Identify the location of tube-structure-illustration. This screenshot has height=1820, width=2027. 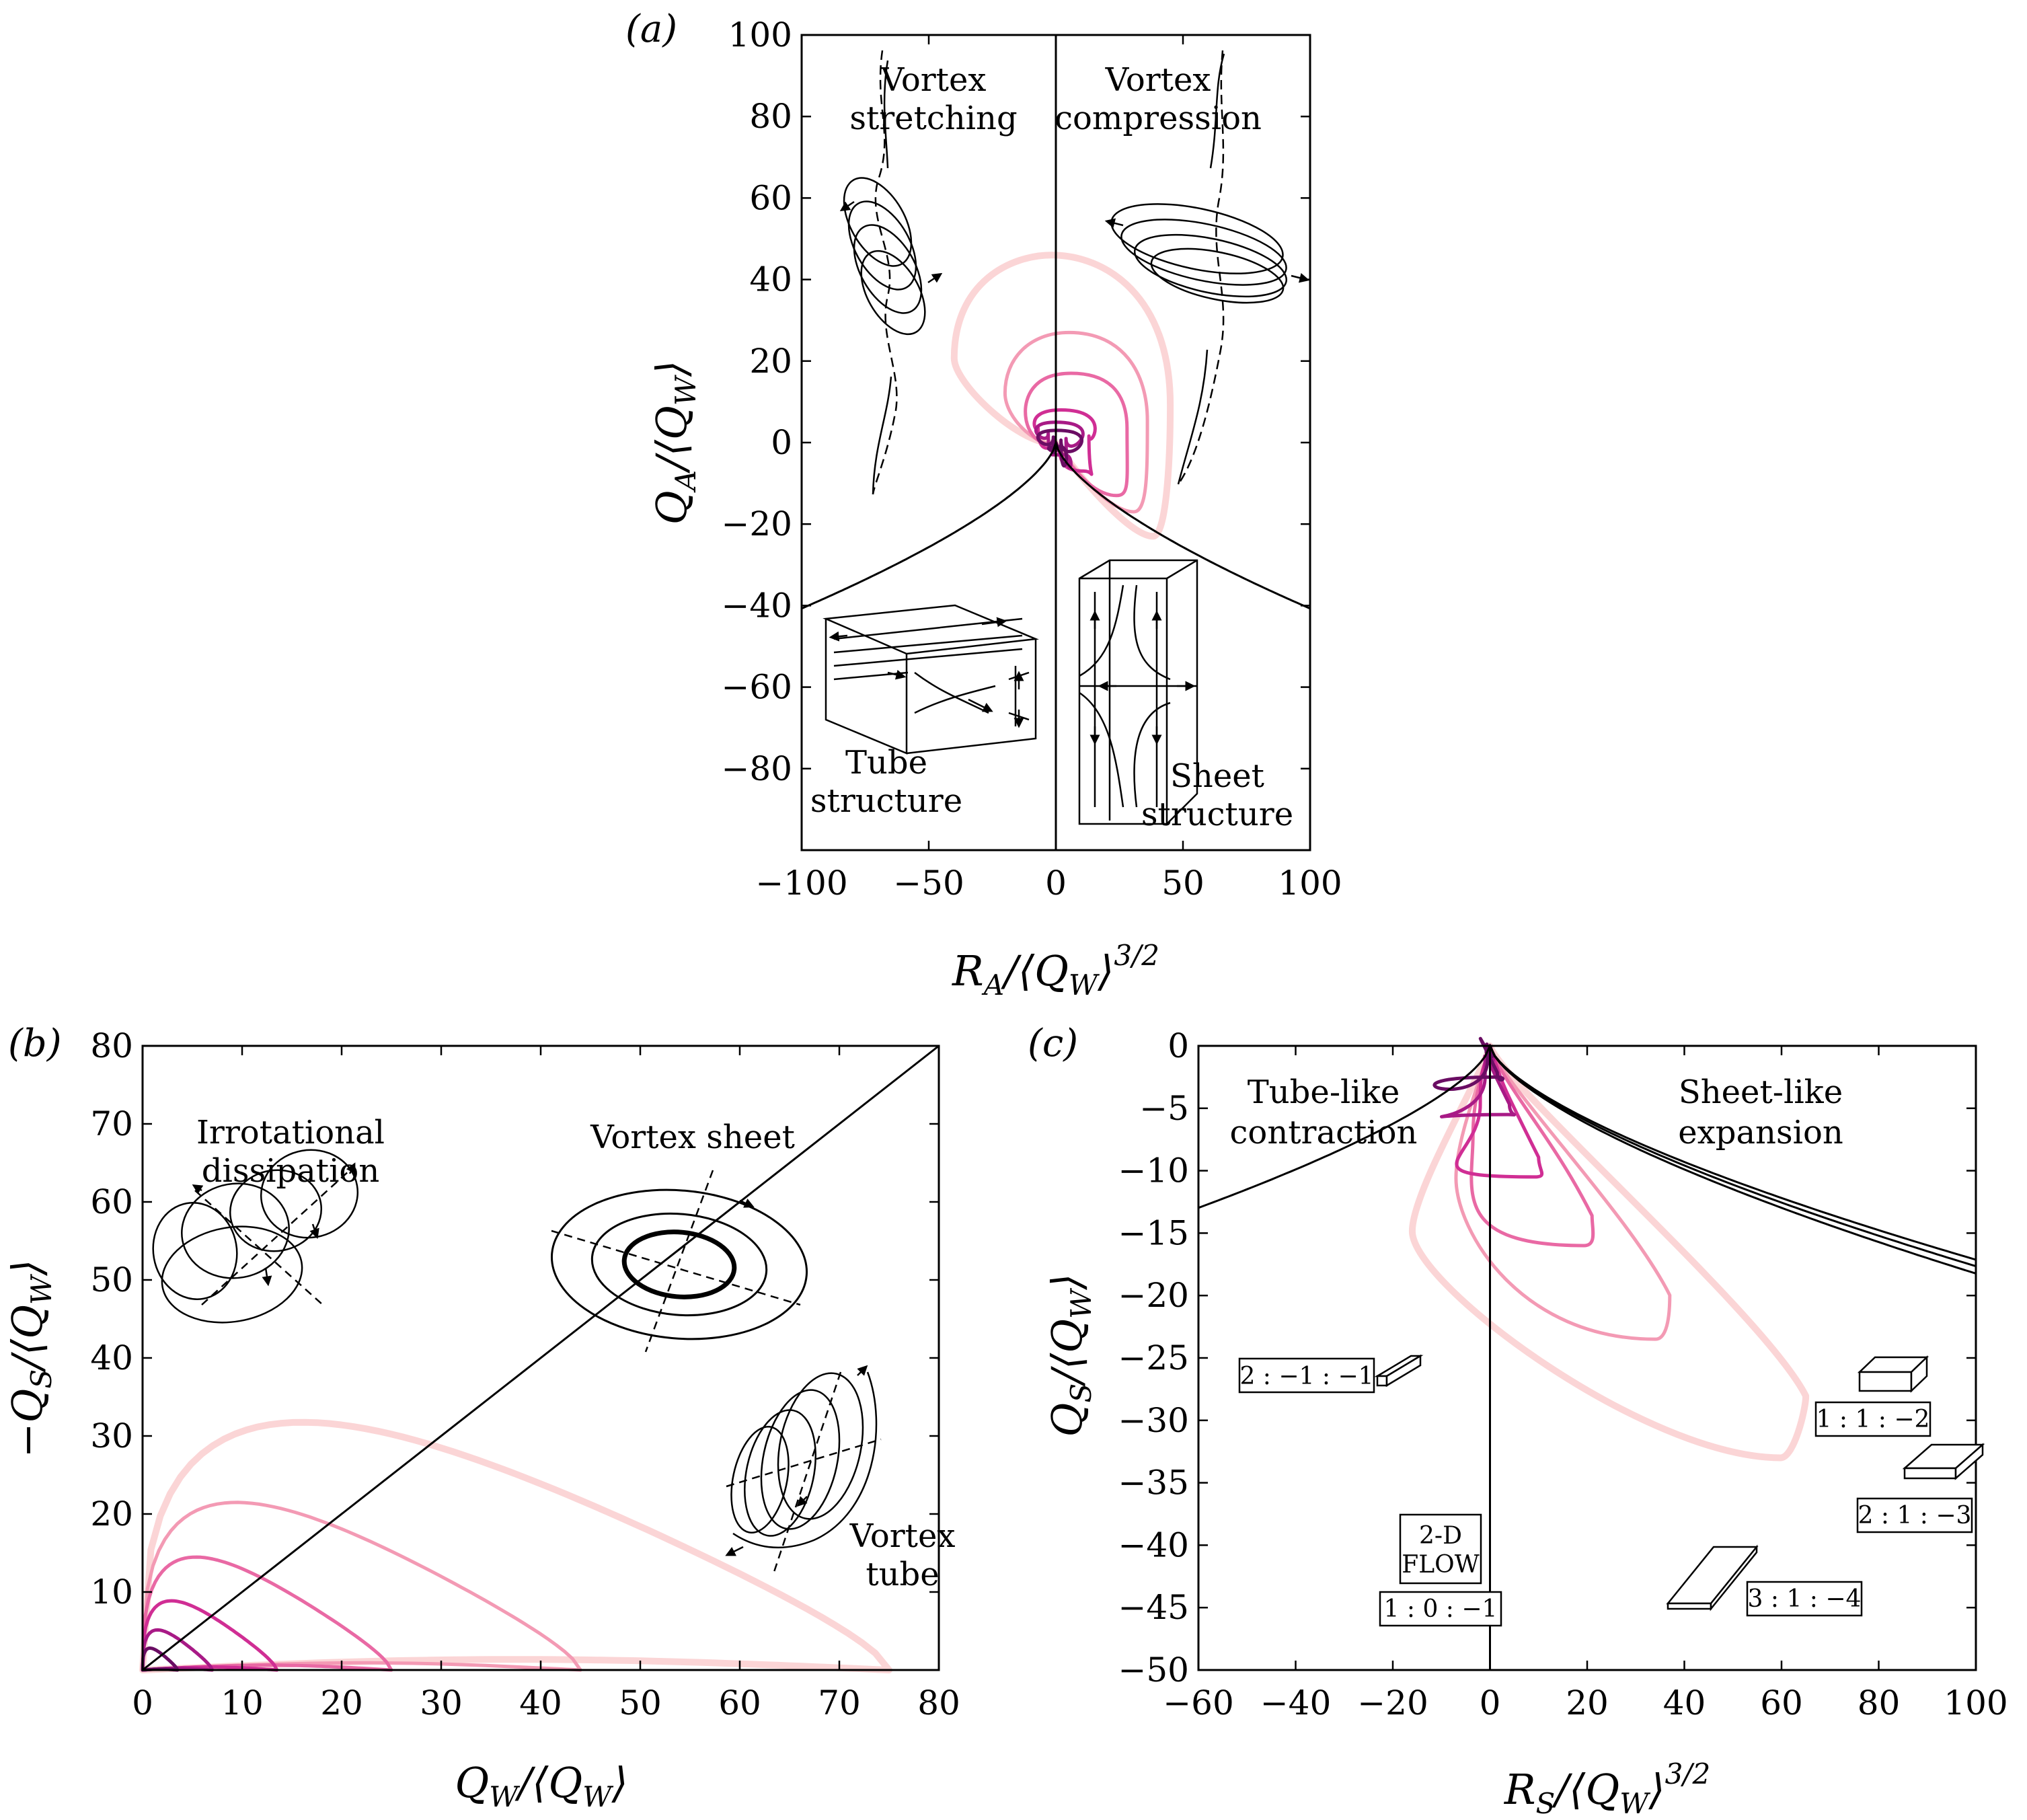
(931, 679).